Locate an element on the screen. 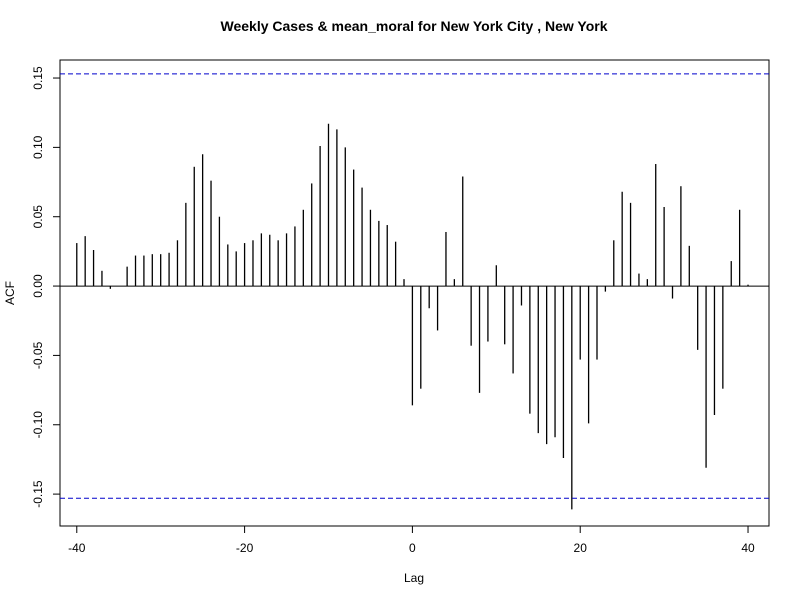 Image resolution: width=800 pixels, height=600 pixels. y-axis: -0.15 -0.10 -0.05 0.00 0.05 0.10 0.15 is located at coordinates (46, 287).